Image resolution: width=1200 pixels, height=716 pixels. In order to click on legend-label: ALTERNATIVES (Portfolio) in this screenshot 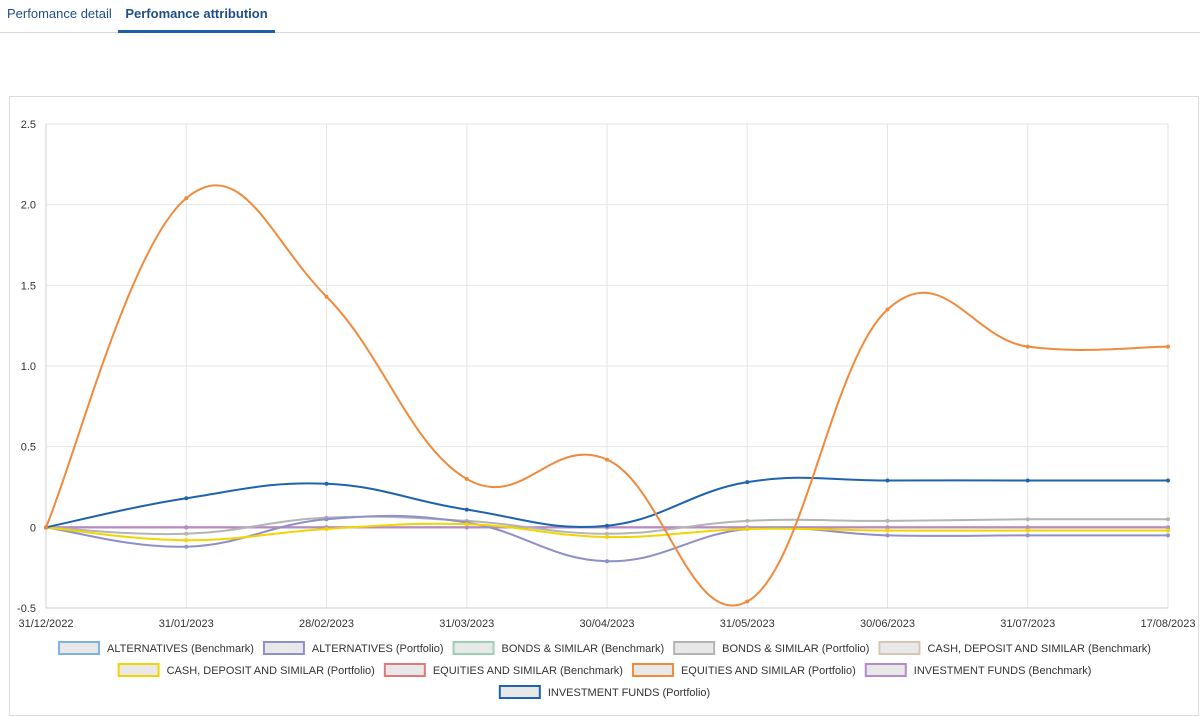, I will do `click(378, 649)`.